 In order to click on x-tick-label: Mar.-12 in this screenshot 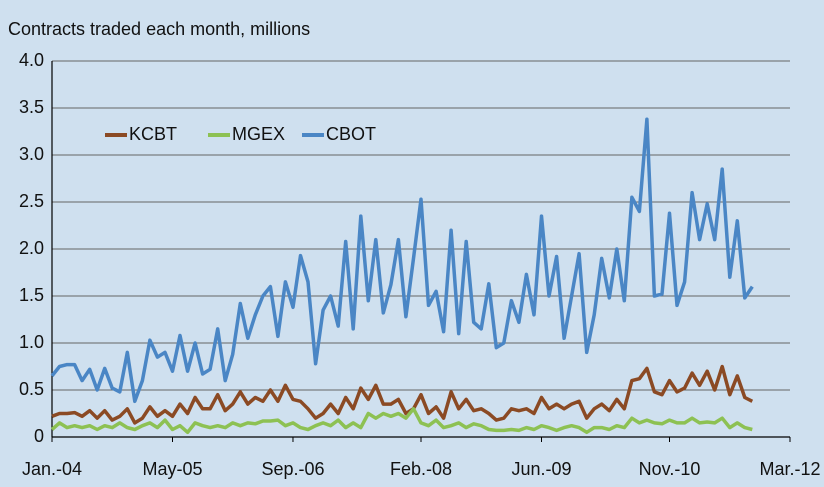, I will do `click(789, 469)`.